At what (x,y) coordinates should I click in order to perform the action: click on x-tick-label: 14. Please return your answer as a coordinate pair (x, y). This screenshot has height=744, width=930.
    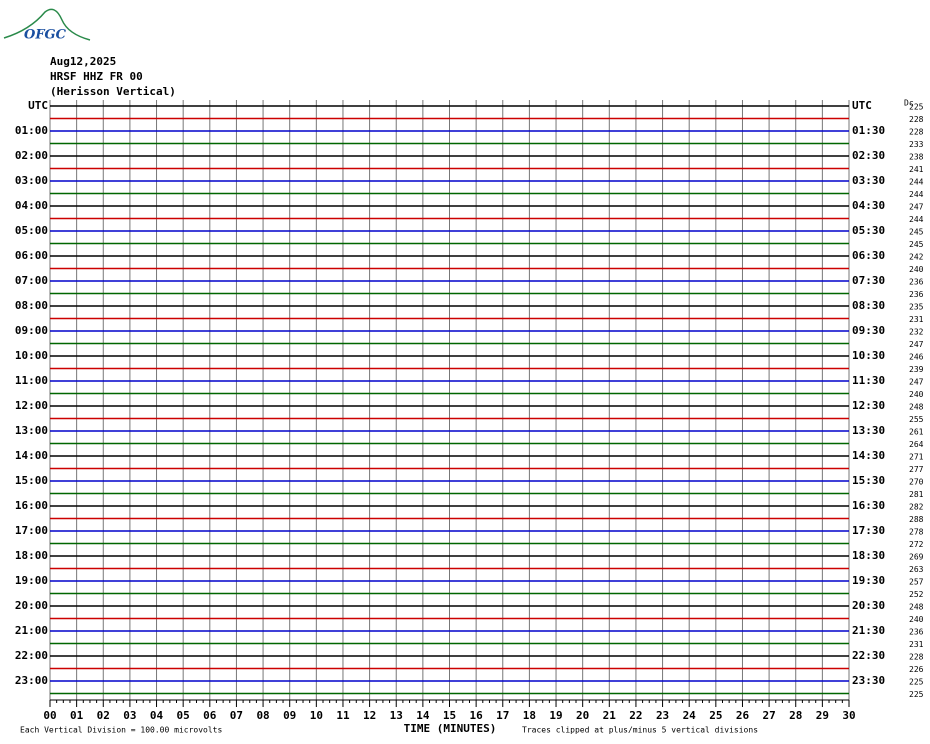
    Looking at the image, I should click on (423, 715).